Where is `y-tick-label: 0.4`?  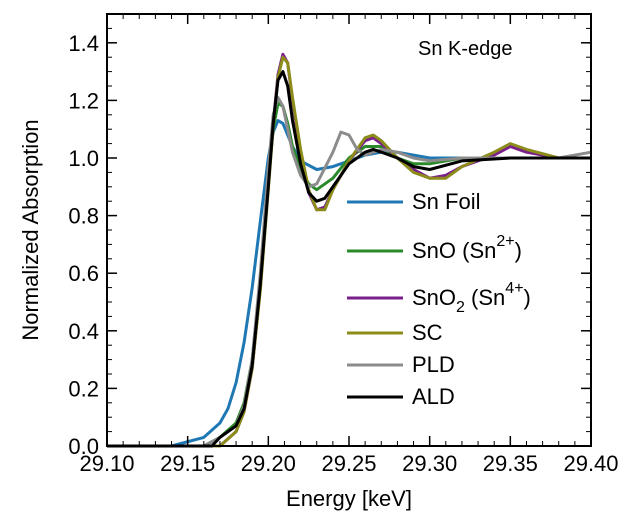 y-tick-label: 0.4 is located at coordinates (83, 331).